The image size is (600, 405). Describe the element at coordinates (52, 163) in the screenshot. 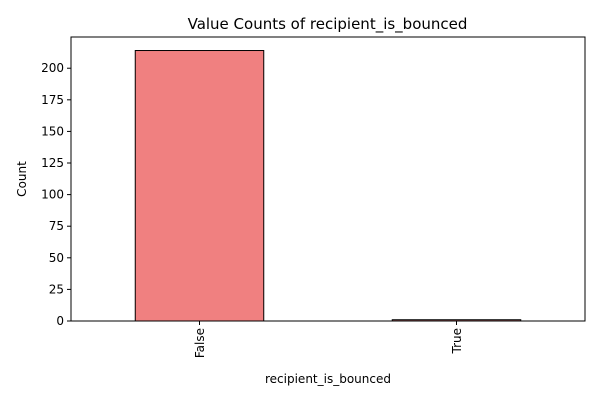

I see `y-tick-label: 125` at that location.